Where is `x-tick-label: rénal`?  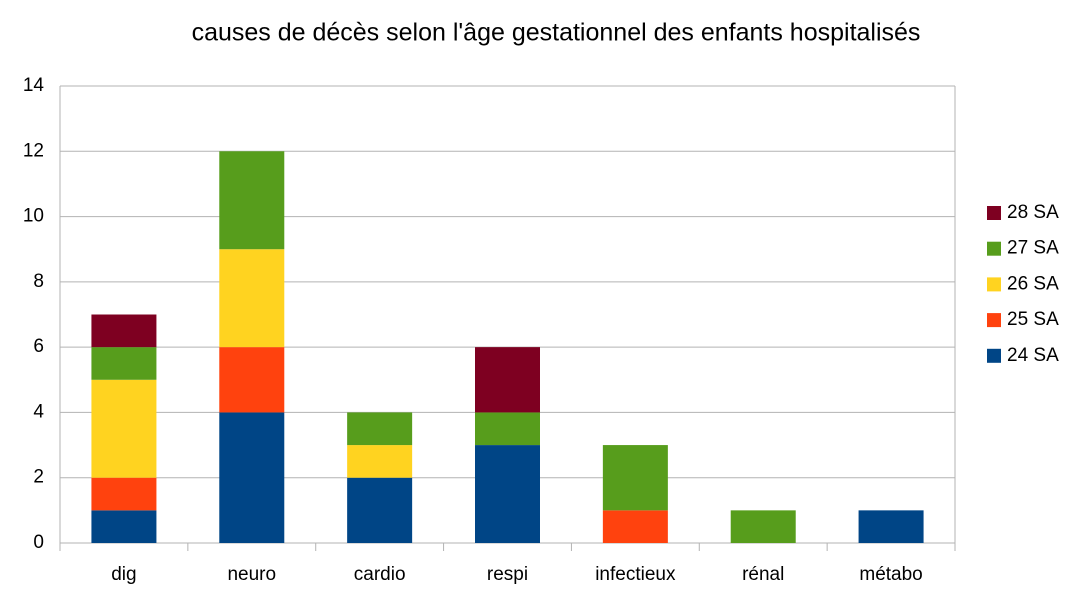
x-tick-label: rénal is located at coordinates (763, 574).